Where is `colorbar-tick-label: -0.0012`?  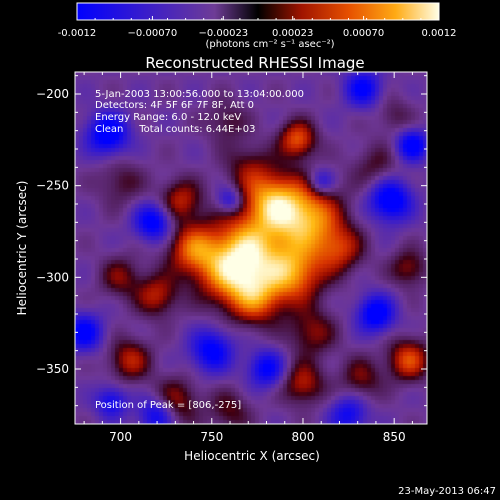
colorbar-tick-label: -0.0012 is located at coordinates (77, 33).